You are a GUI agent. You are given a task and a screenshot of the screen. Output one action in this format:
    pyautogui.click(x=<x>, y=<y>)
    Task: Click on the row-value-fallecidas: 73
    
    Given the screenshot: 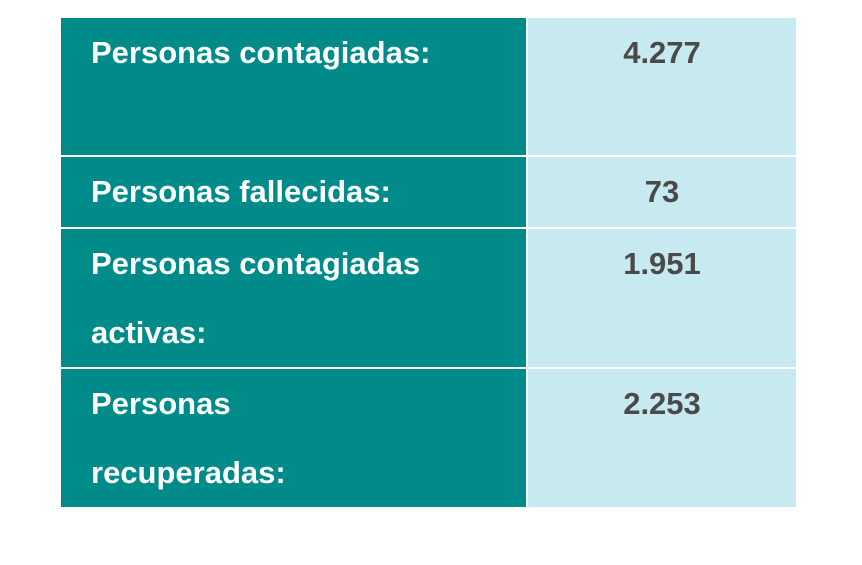 What is the action you would take?
    pyautogui.click(x=661, y=191)
    